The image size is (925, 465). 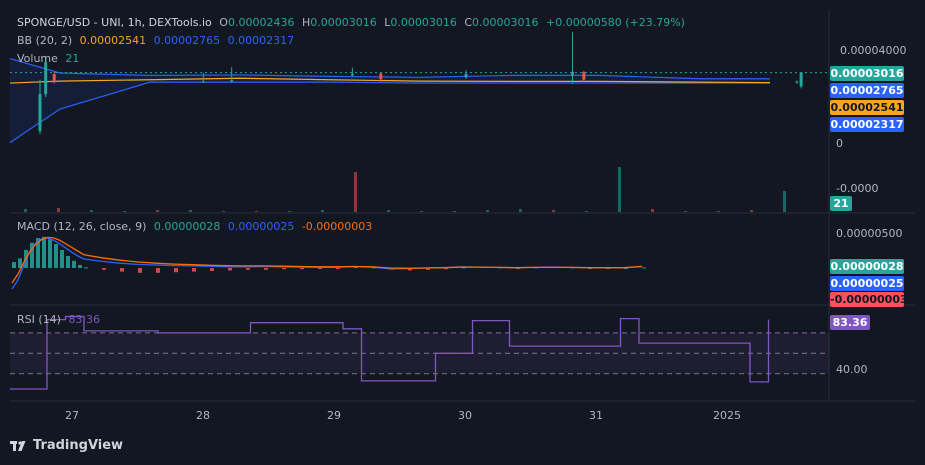 What do you see at coordinates (850, 322) in the screenshot?
I see `rsi-price-label: 83.36` at bounding box center [850, 322].